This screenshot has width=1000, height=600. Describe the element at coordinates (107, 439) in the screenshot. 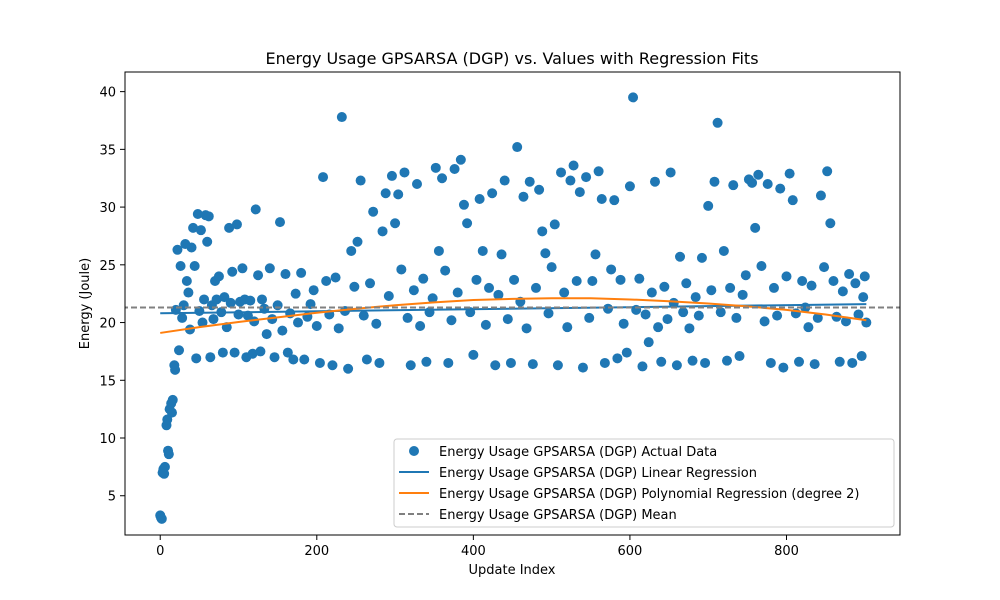

I see `y-tick-label: 10` at that location.